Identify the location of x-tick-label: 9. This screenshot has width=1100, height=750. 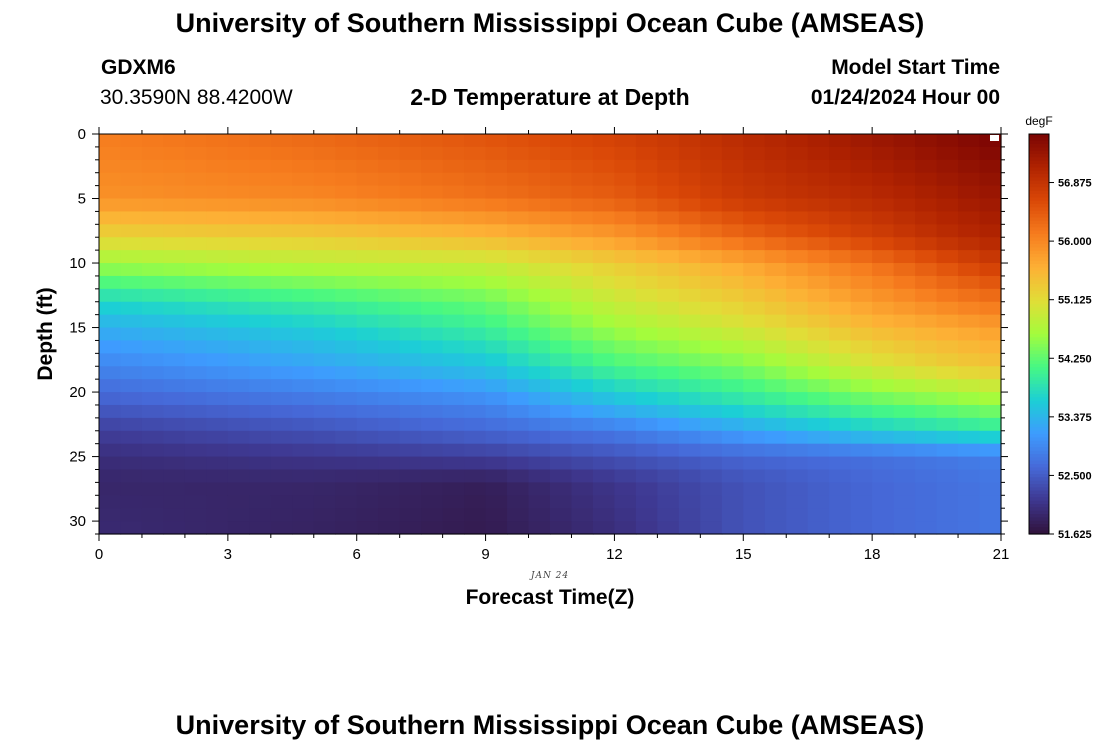
(485, 554).